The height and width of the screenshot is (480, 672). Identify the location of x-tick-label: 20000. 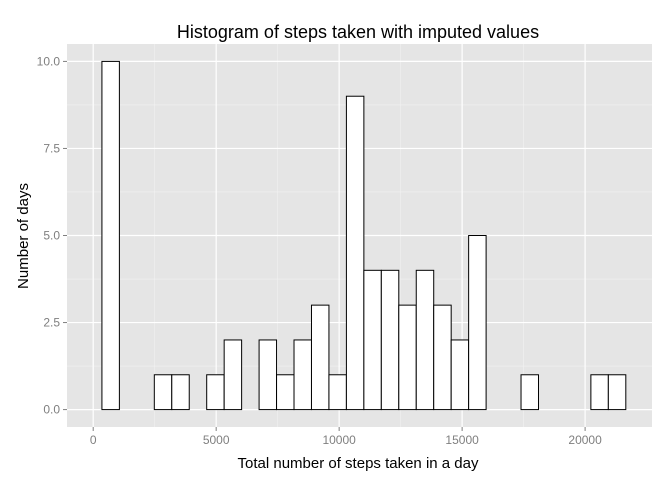
(585, 440).